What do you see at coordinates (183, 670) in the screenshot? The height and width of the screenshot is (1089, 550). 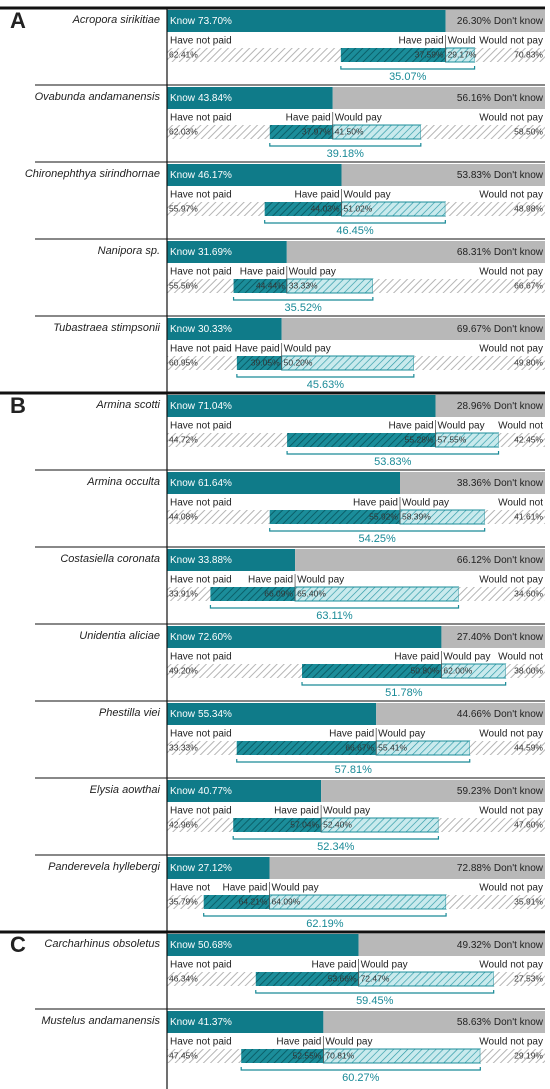 I see `value-have-not-paid: 49.20%` at bounding box center [183, 670].